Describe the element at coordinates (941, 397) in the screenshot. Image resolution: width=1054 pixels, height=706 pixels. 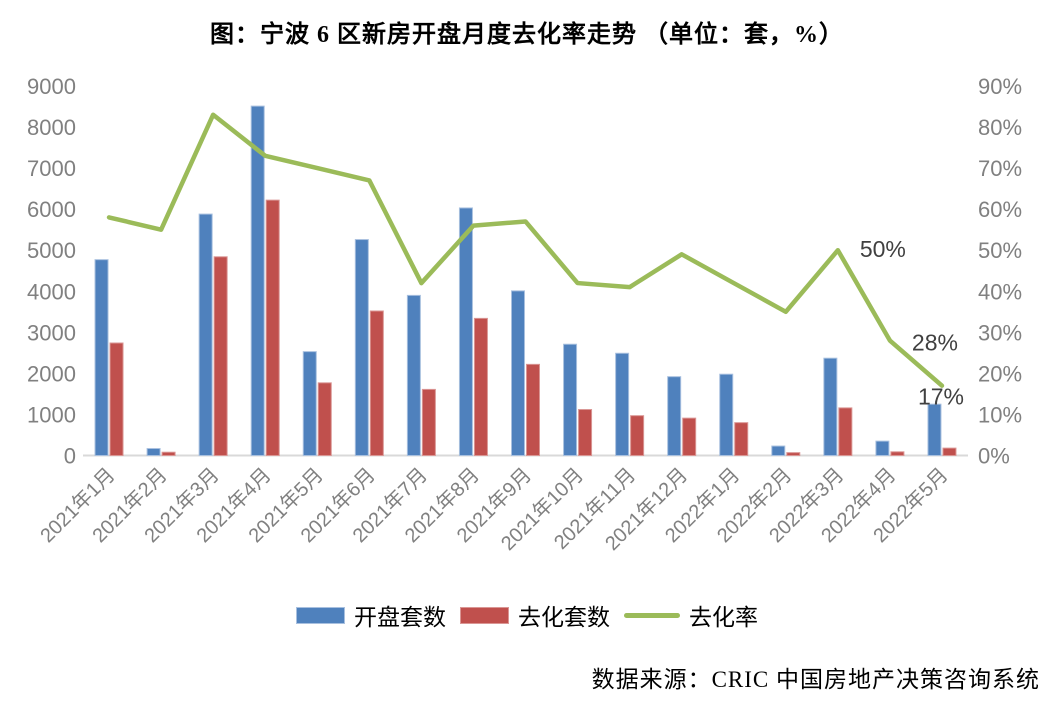
I see `rate-annotation: 17%` at that location.